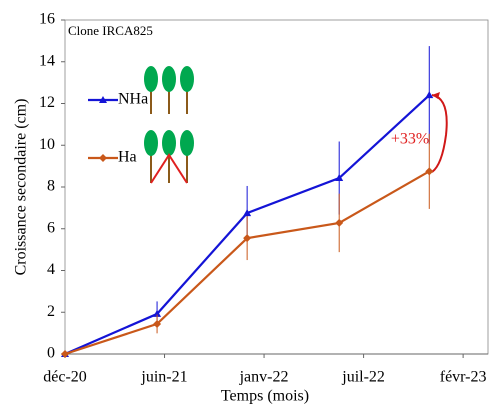 This screenshot has height=406, width=494. What do you see at coordinates (51, 311) in the screenshot?
I see `y-tick-label: 2` at bounding box center [51, 311].